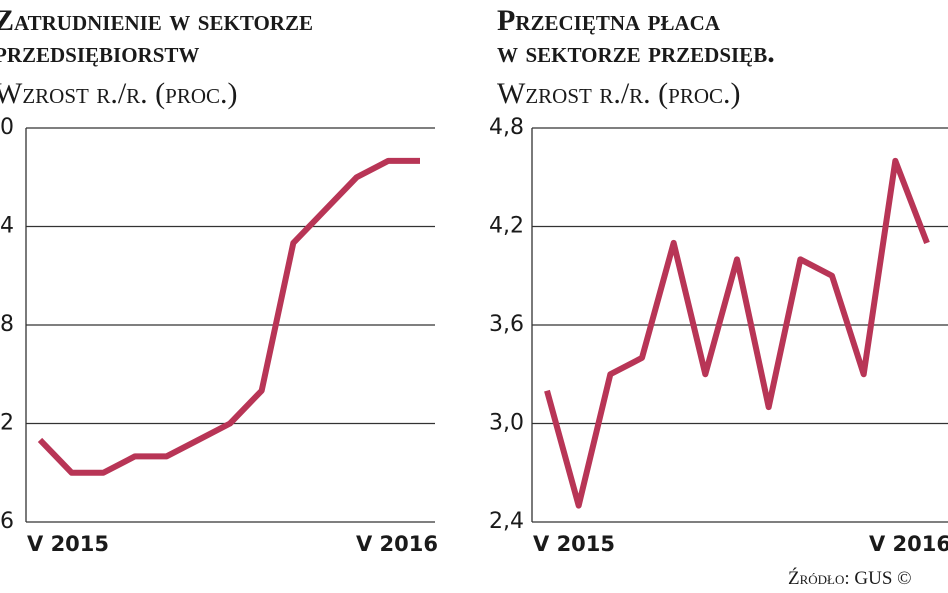 The width and height of the screenshot is (948, 593). I want to click on chart-title: w sektorze przedsięb., so click(636, 52).